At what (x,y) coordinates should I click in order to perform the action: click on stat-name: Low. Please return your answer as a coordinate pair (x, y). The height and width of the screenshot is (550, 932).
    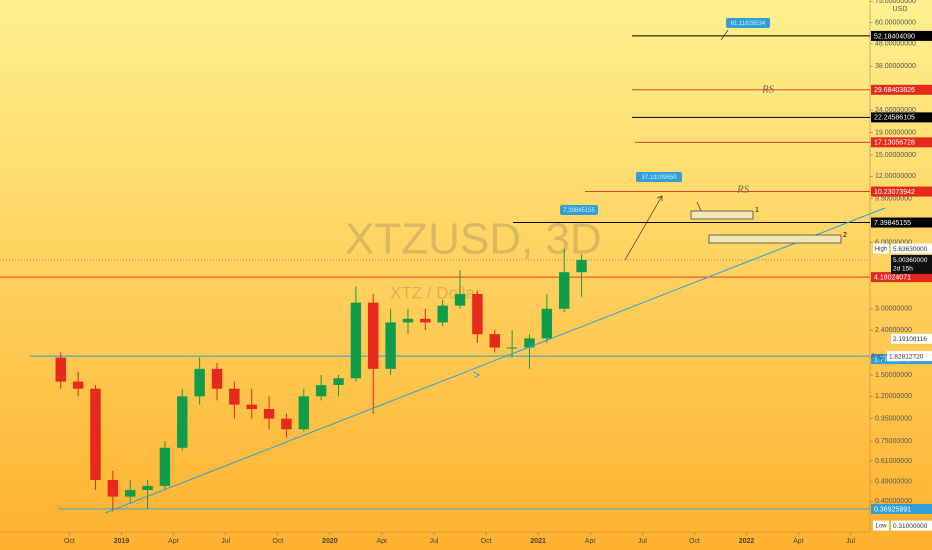
    Looking at the image, I should click on (881, 527).